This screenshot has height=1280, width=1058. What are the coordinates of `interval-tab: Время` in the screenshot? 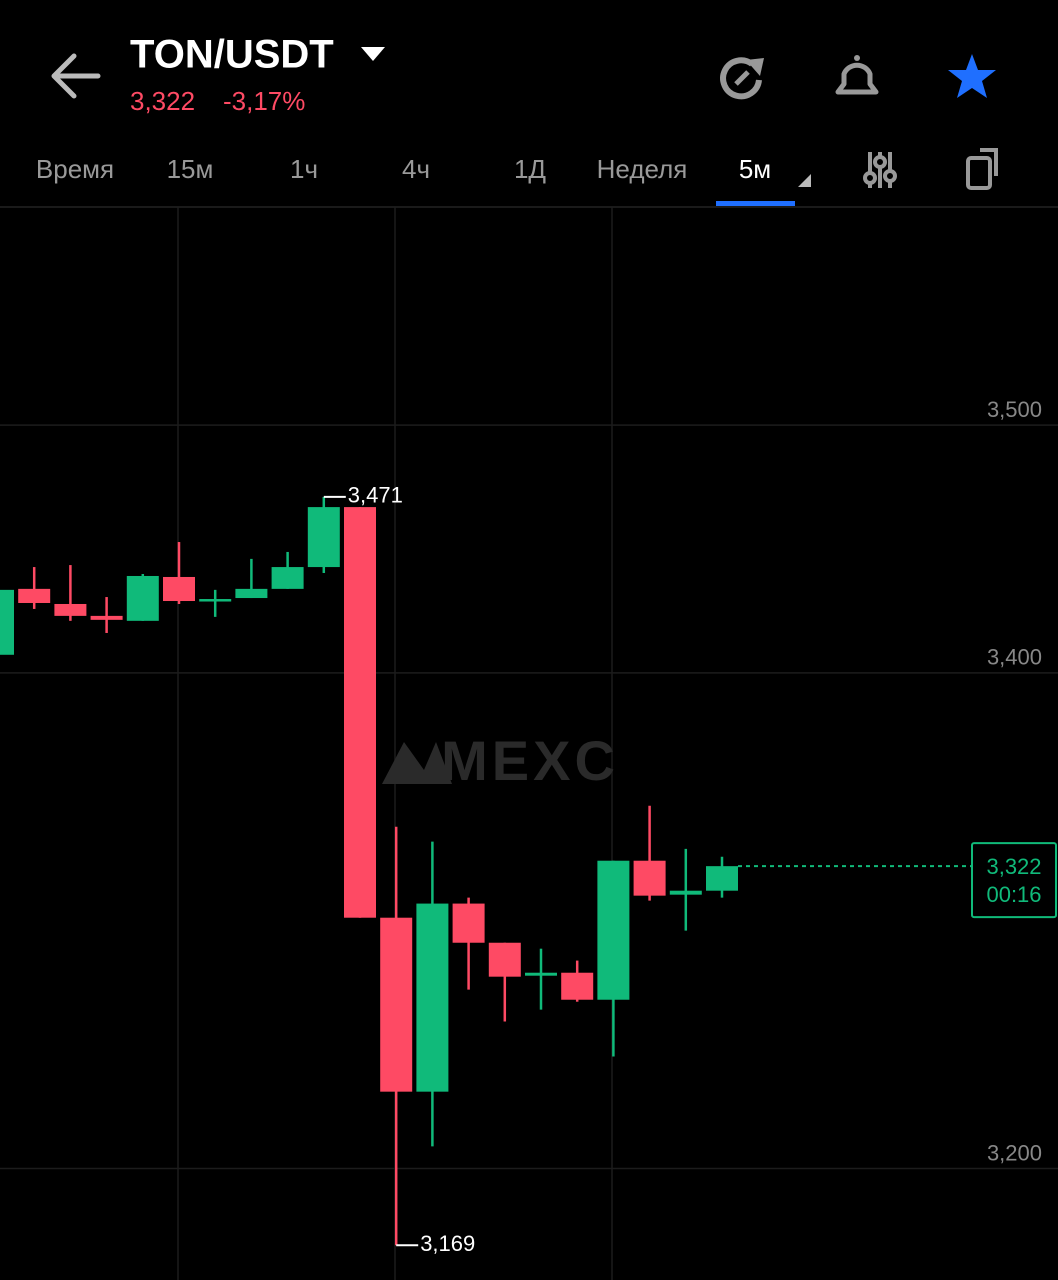 It's located at (75, 169).